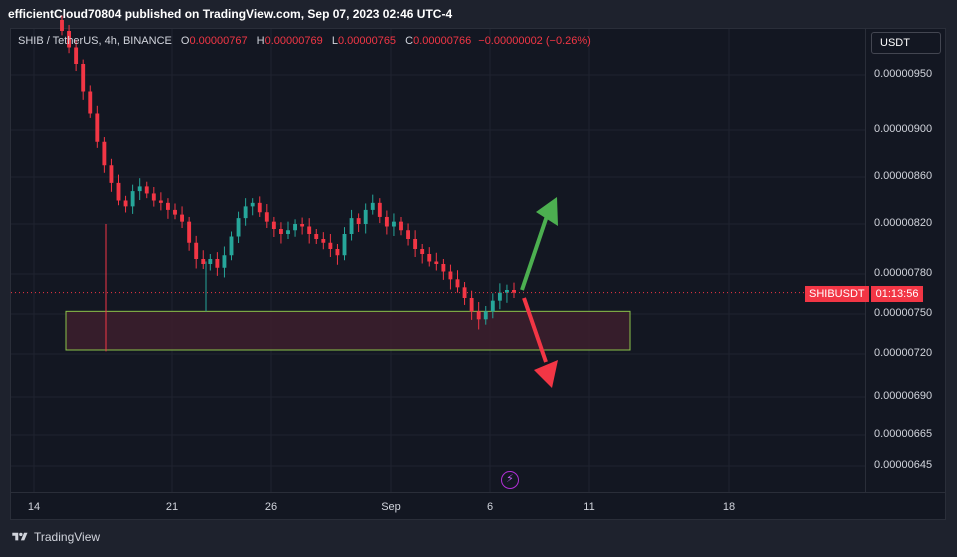 The width and height of the screenshot is (957, 557). Describe the element at coordinates (903, 434) in the screenshot. I see `price-tick-label: 0.00000665` at that location.